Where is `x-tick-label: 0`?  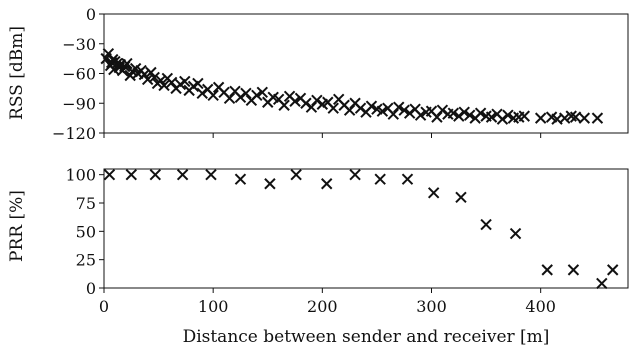
x-tick-label: 0 is located at coordinates (104, 306).